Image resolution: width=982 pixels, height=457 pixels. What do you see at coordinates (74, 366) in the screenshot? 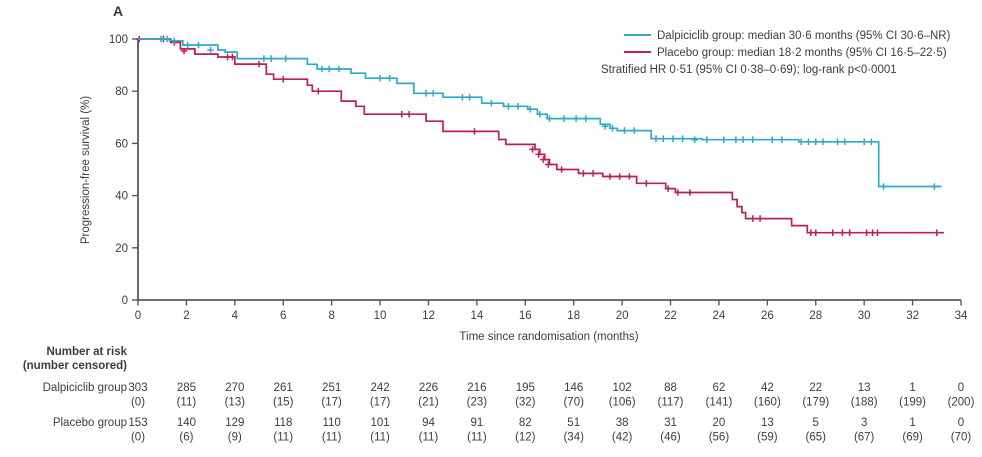
I see `risk-table-subtitle: (number censored)` at bounding box center [74, 366].